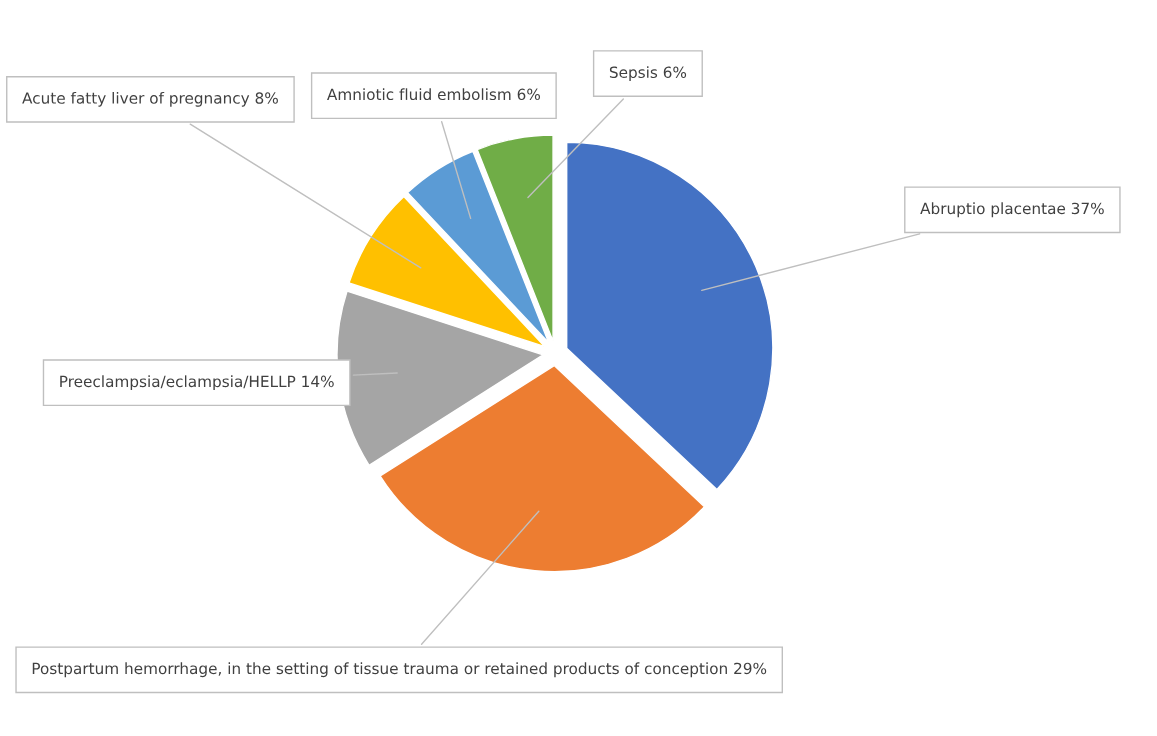  Describe the element at coordinates (197, 383) in the screenshot. I see `slice-label: Preeclampsia/eclampsia/HELLP 14%` at that location.